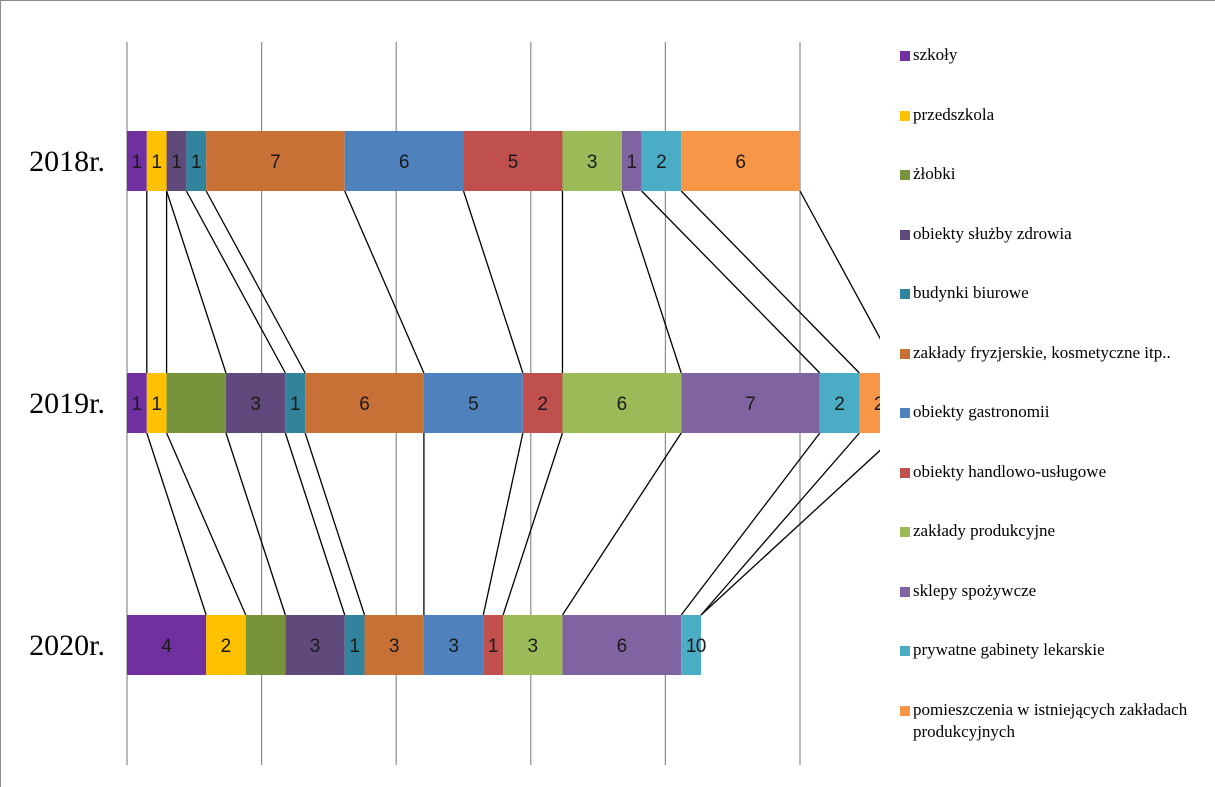 This screenshot has width=1215, height=787. I want to click on legend-item: obiekty gastronomii, so click(1050, 412).